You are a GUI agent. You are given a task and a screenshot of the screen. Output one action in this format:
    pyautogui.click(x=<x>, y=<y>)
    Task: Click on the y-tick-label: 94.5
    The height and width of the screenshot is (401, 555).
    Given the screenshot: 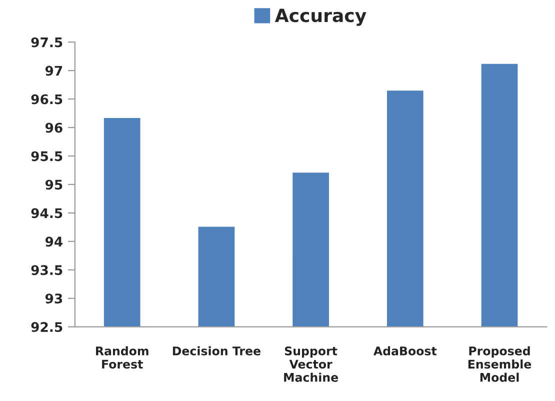 What is the action you would take?
    pyautogui.click(x=46, y=213)
    